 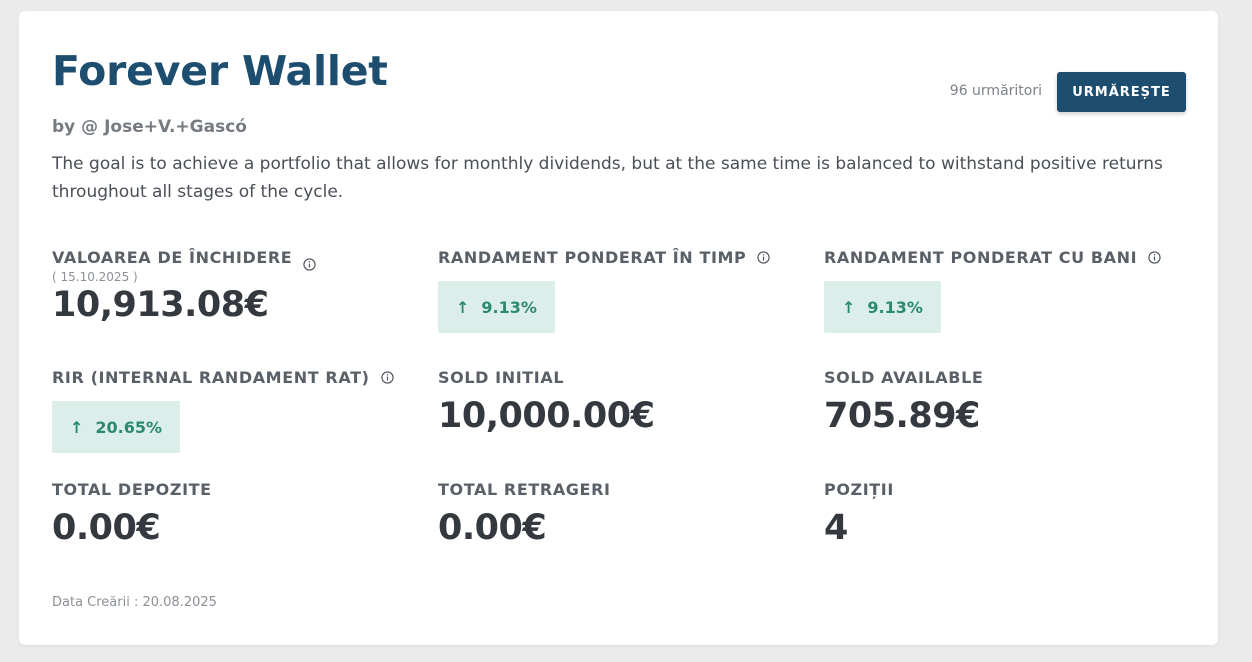 What do you see at coordinates (902, 416) in the screenshot?
I see `stat-value: 705.89€` at bounding box center [902, 416].